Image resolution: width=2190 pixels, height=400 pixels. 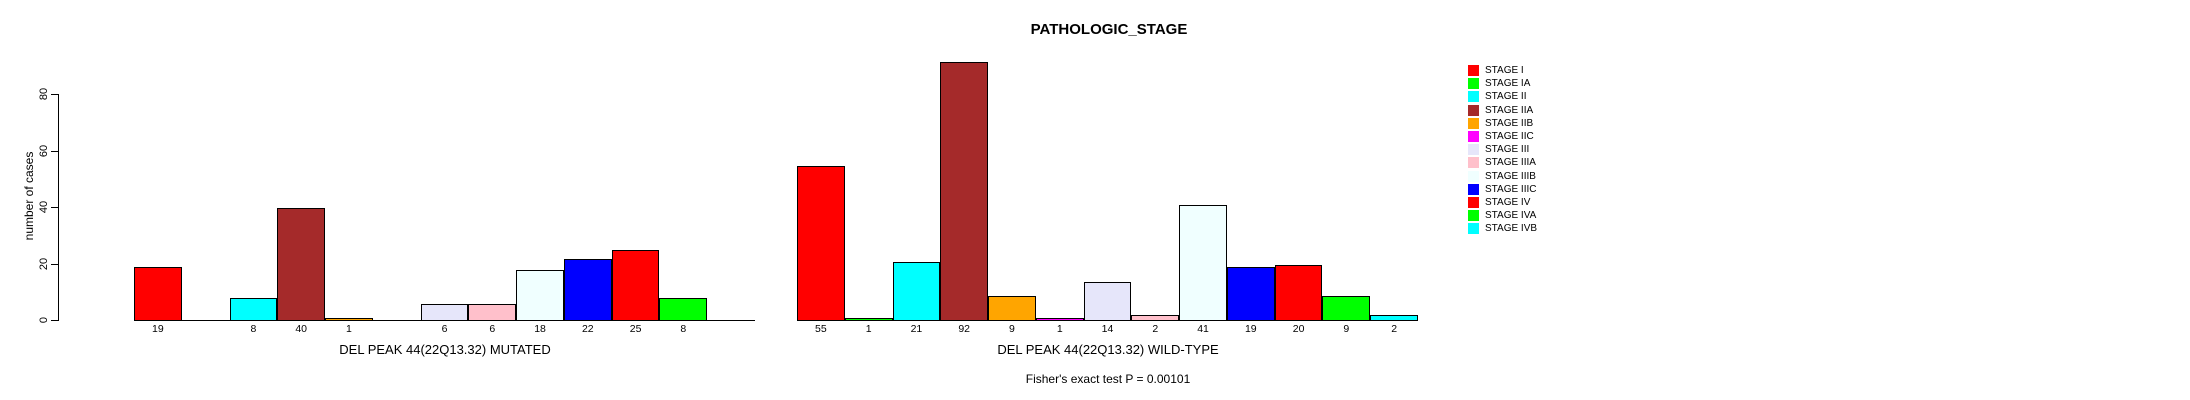 I want to click on legend-item-stage-ivb: STAGE IVB, so click(x=1502, y=228).